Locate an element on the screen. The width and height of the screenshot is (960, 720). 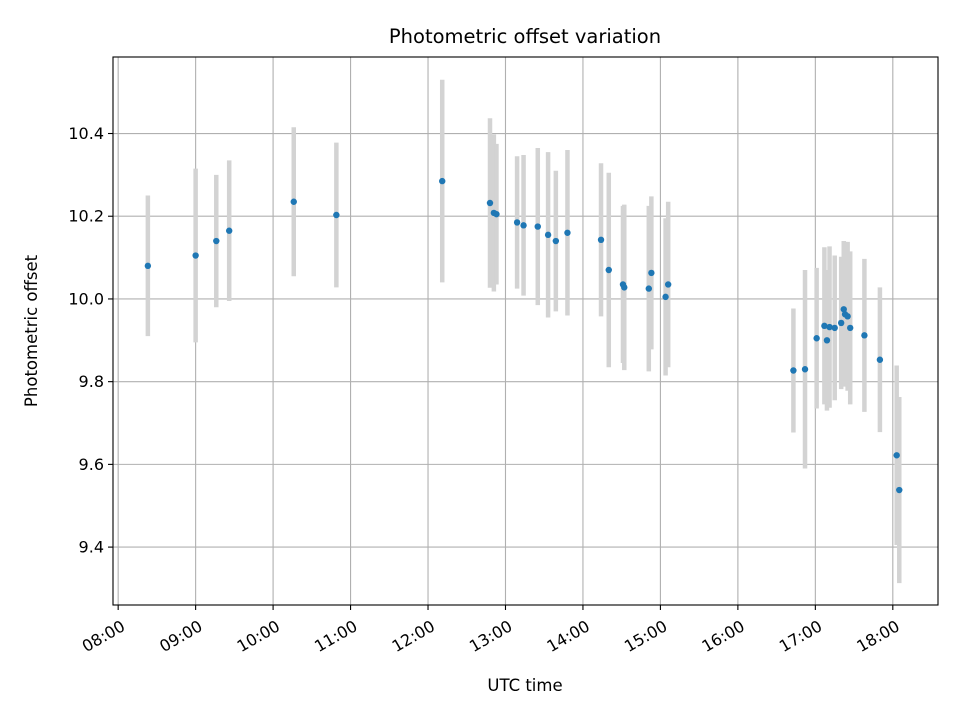
y-tick-label: 10.0 is located at coordinates (86, 298).